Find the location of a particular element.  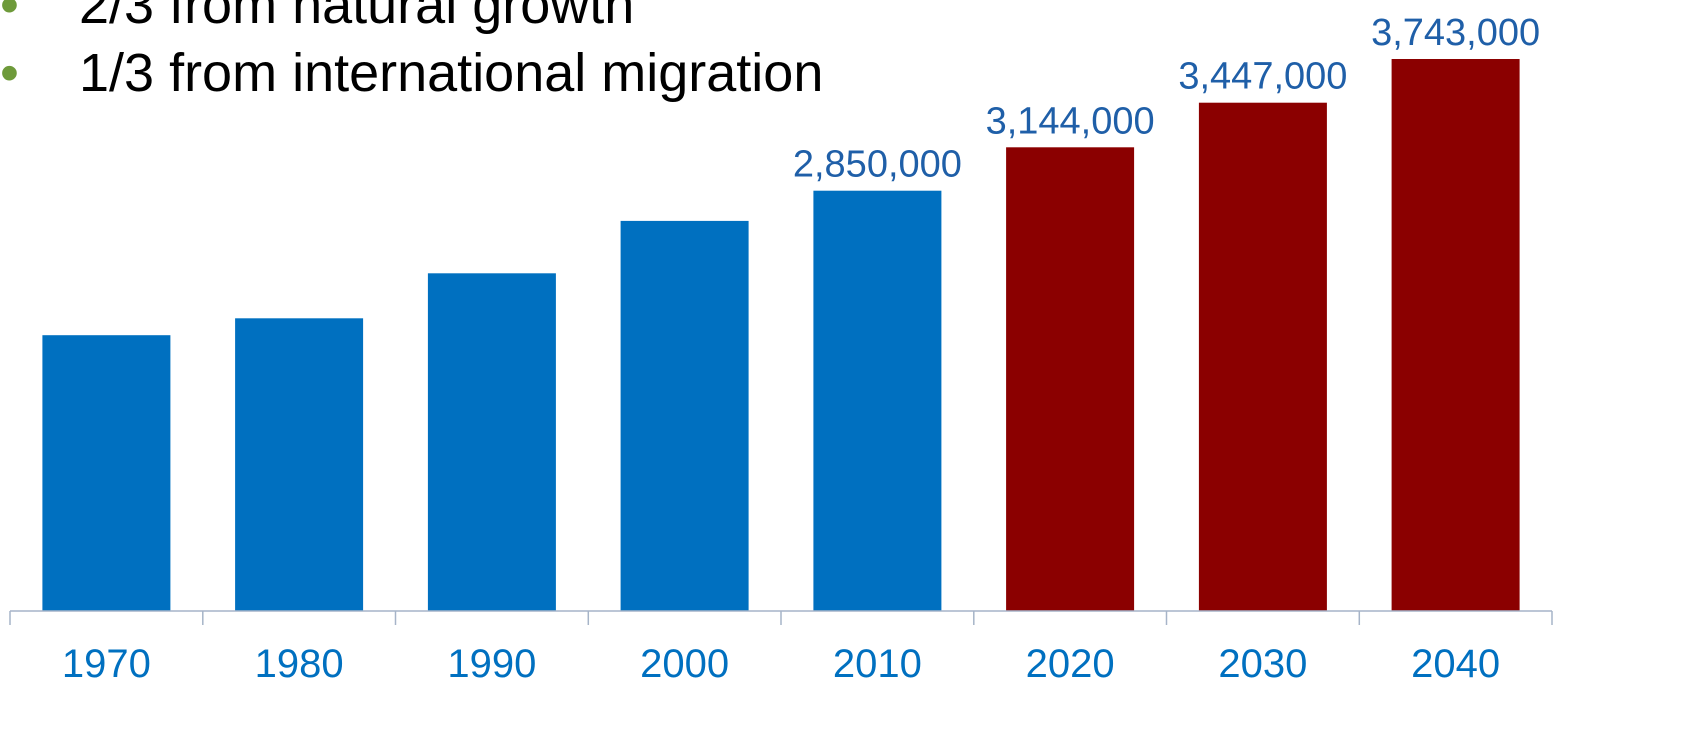

bar-1970 is located at coordinates (106, 473).